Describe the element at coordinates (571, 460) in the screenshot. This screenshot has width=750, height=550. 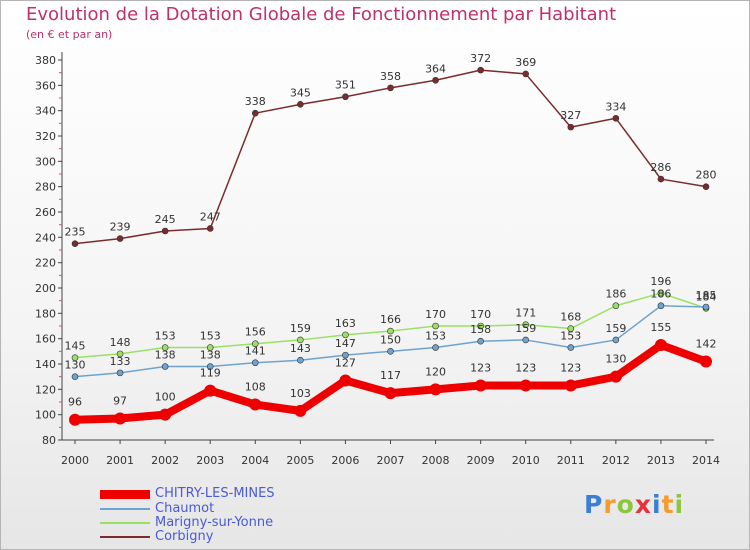
I see `x-tick-label: 2011` at that location.